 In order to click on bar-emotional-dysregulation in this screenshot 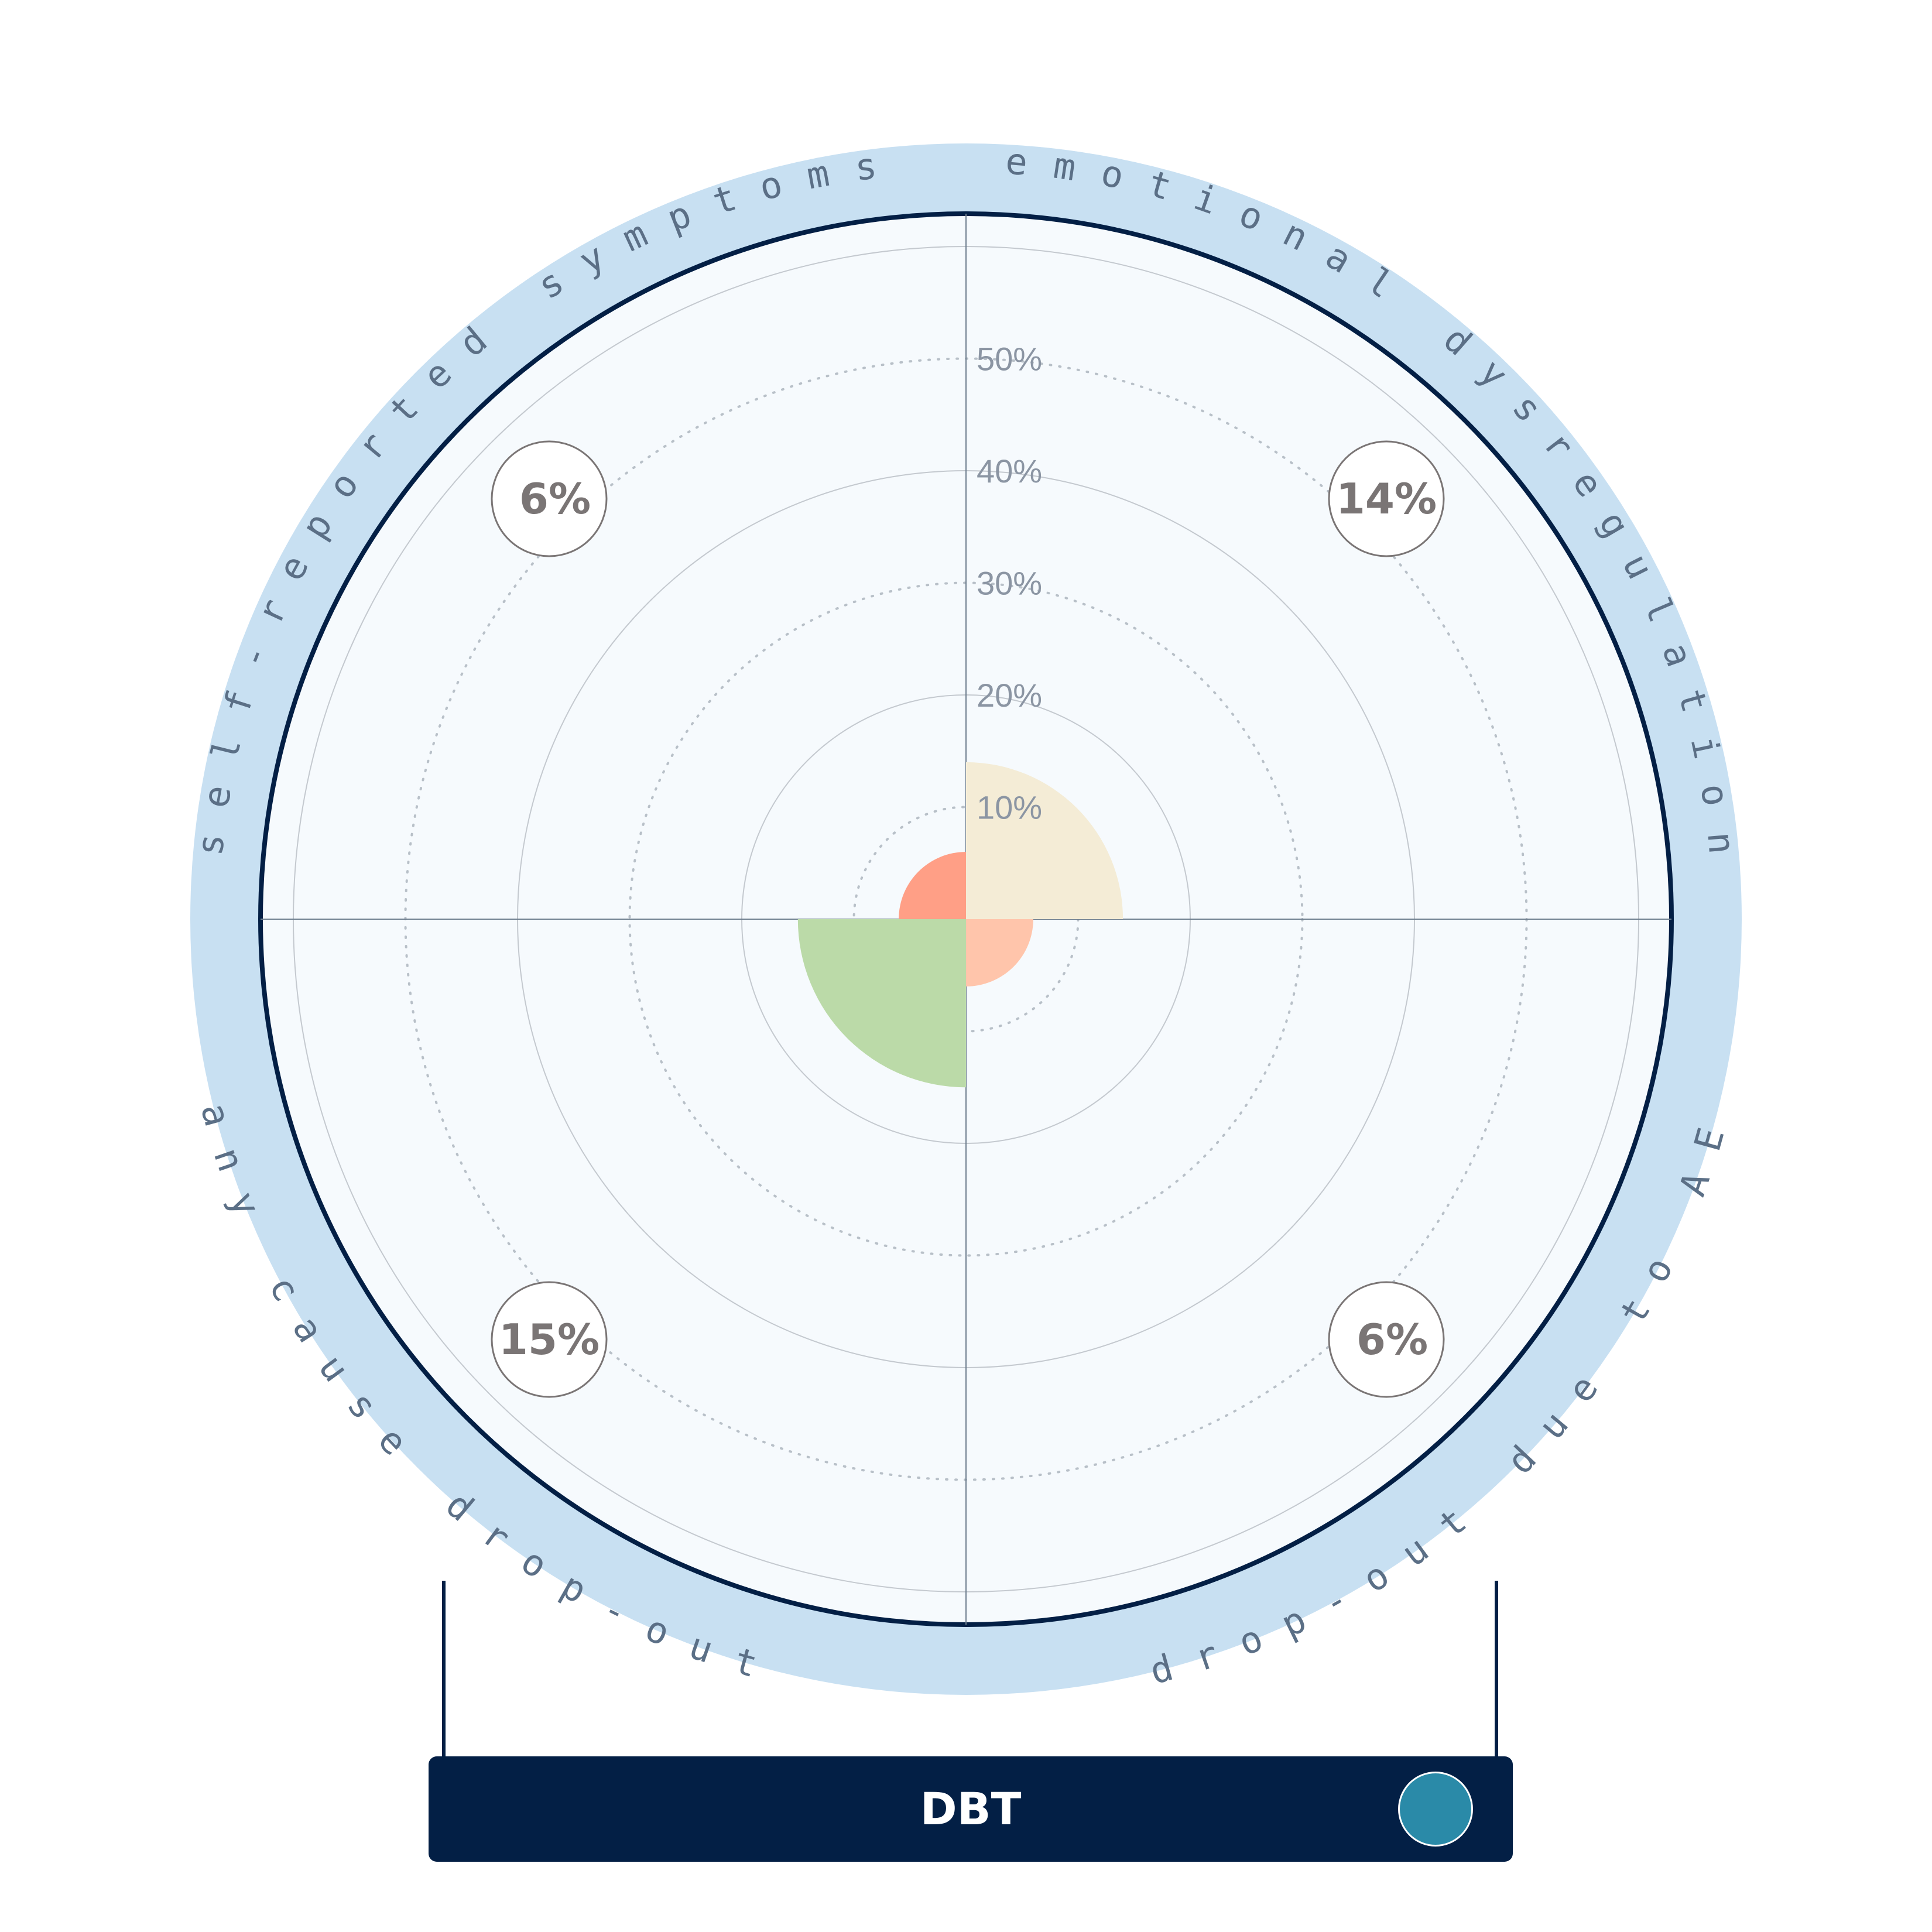, I will do `click(1044, 840)`.